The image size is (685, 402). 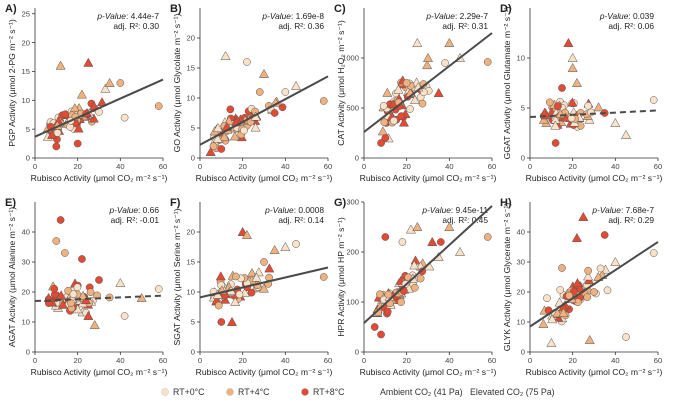 What do you see at coordinates (301, 220) in the screenshot?
I see `r2-text: adj. R²: 0.14` at bounding box center [301, 220].